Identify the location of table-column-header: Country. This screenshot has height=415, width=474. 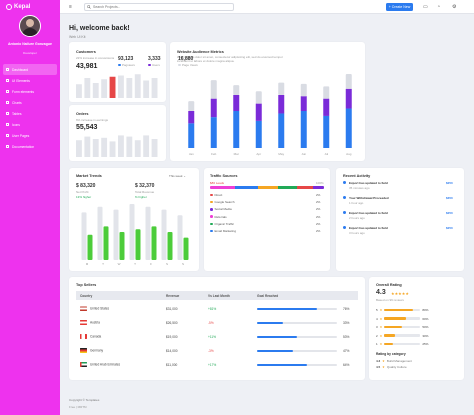
(86, 295).